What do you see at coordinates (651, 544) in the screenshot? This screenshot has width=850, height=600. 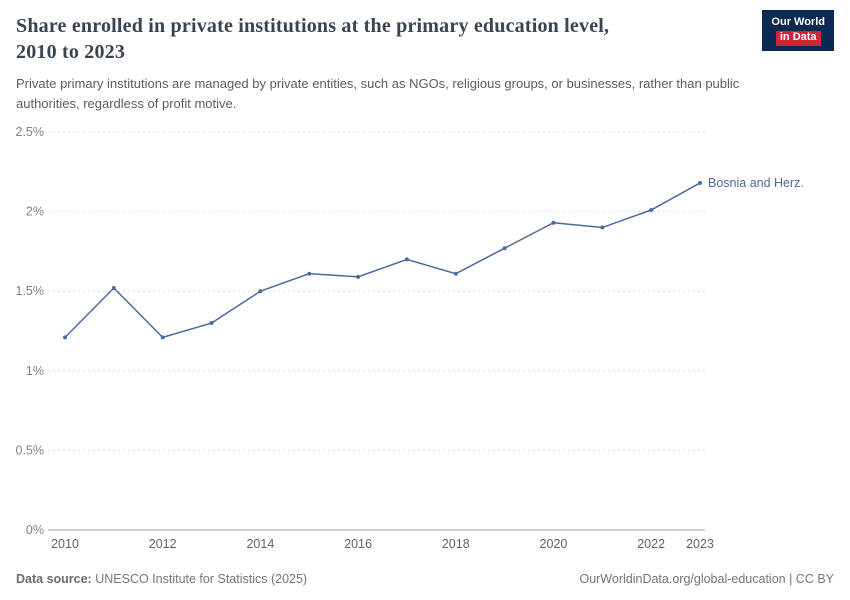 I see `x-axis-tick-label: 2022` at bounding box center [651, 544].